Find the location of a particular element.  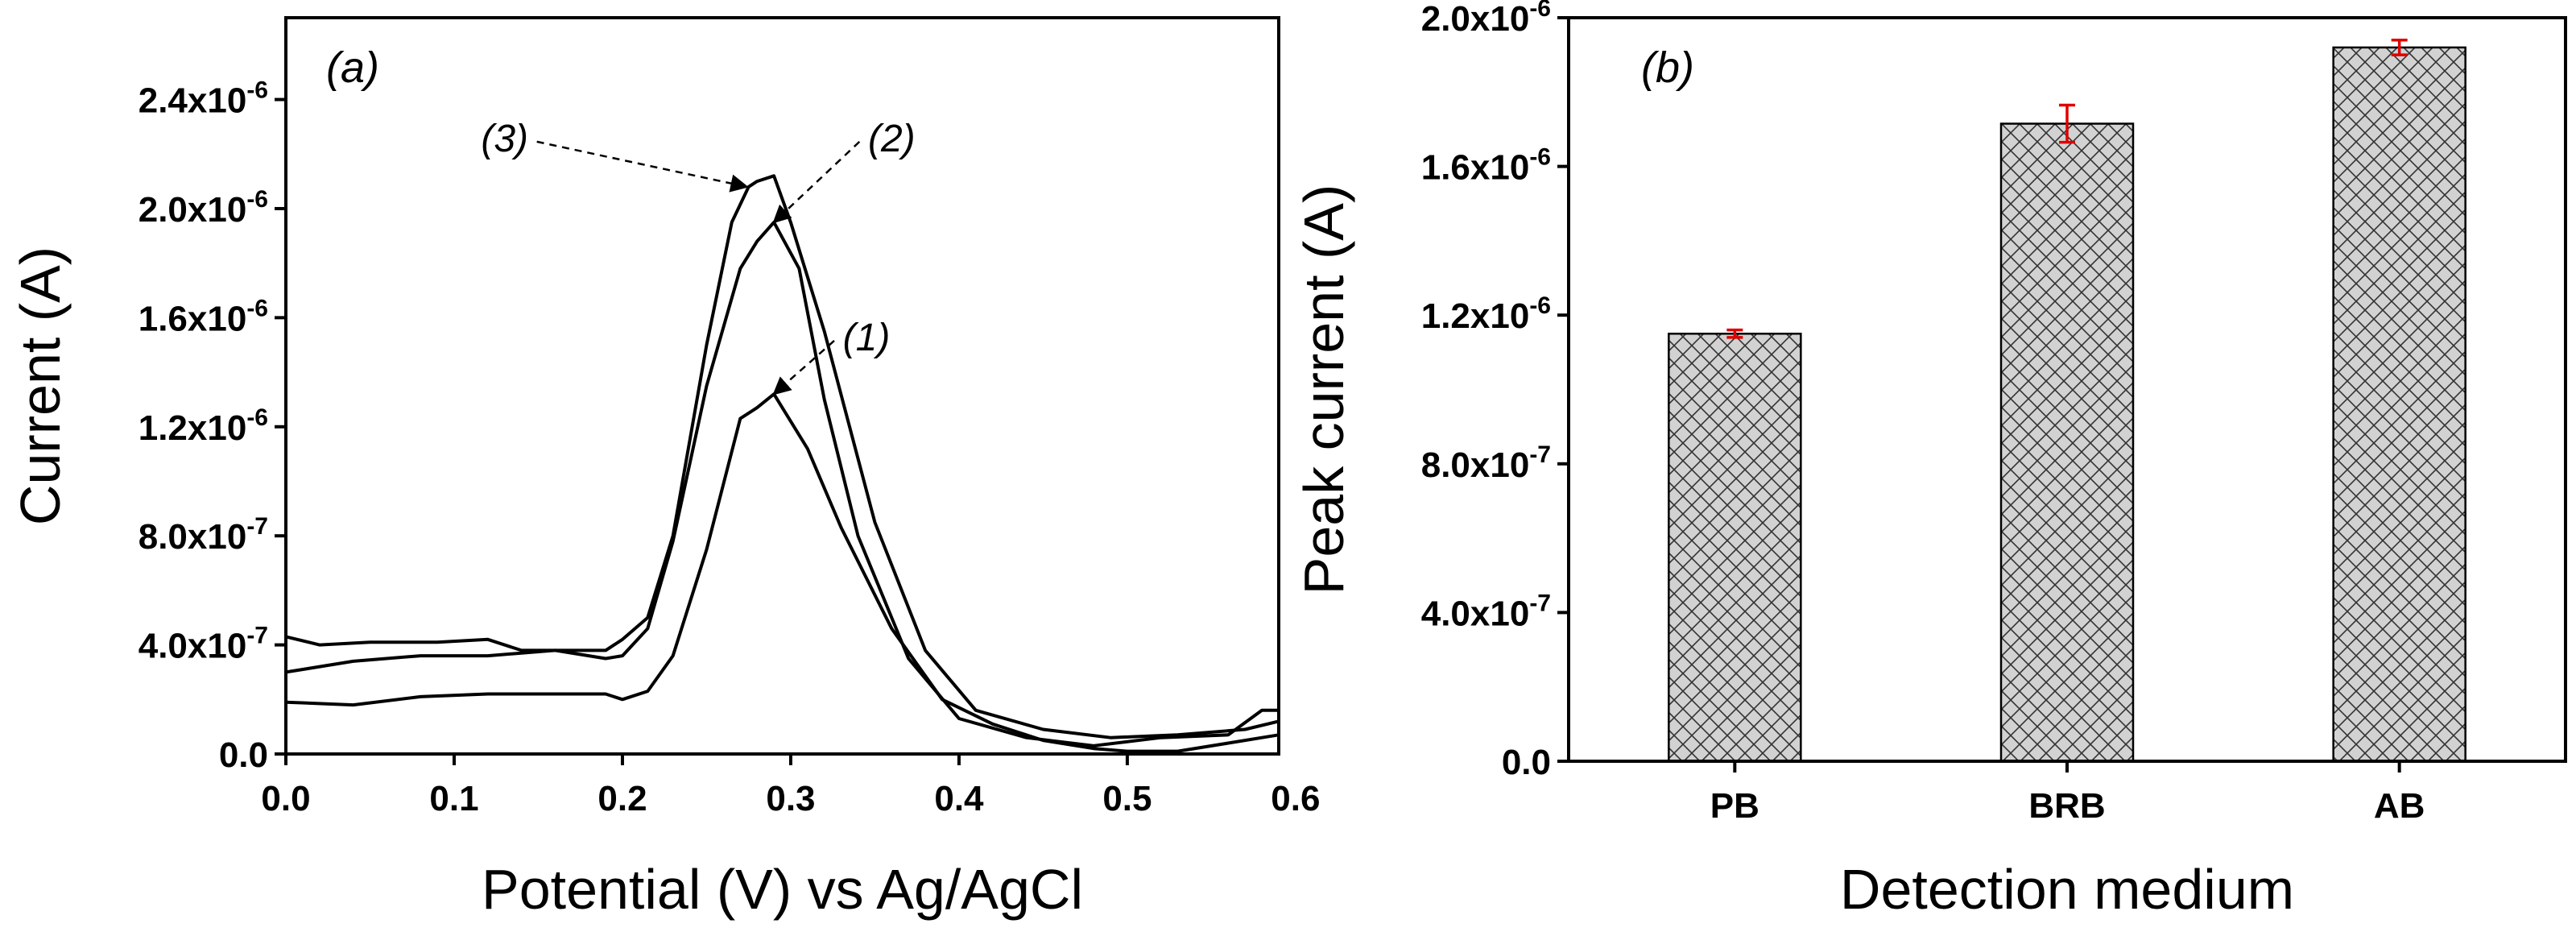

panel-b-x-axis-title: Detection medium is located at coordinates (2067, 890).